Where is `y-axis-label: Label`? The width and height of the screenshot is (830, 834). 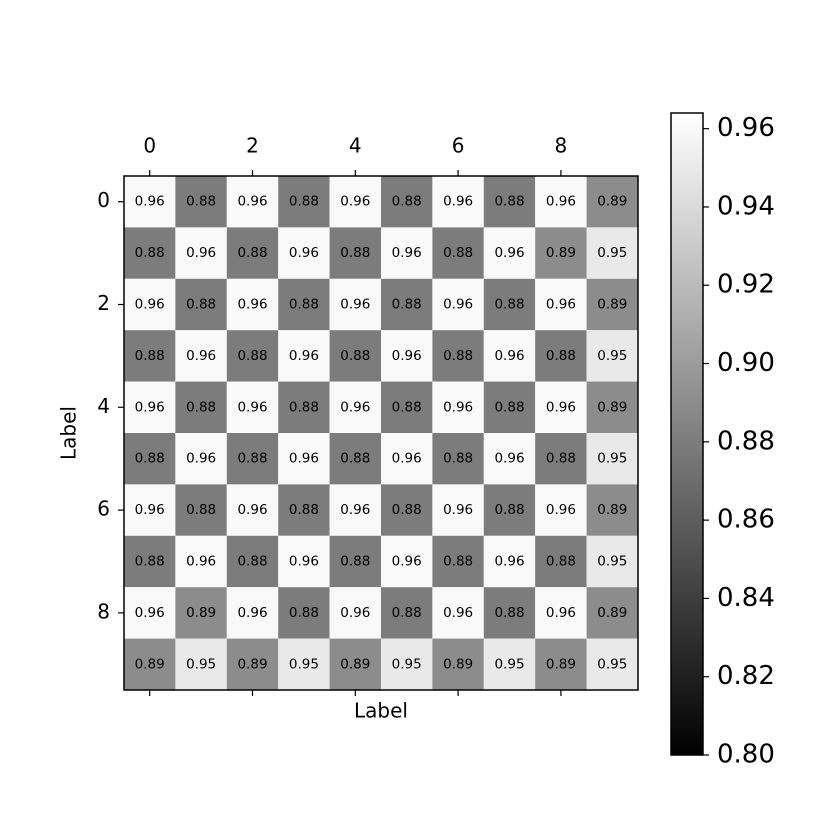
y-axis-label: Label is located at coordinates (69, 433).